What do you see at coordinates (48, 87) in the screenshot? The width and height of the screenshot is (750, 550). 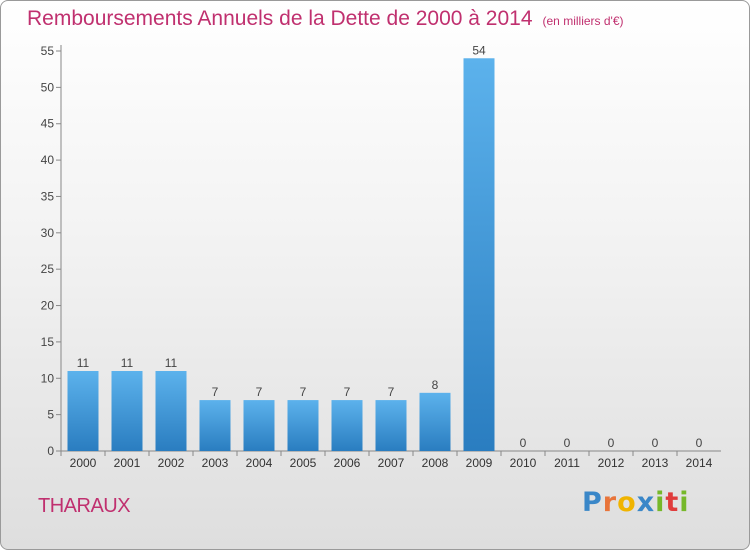 I see `y-tick-label: 50` at bounding box center [48, 87].